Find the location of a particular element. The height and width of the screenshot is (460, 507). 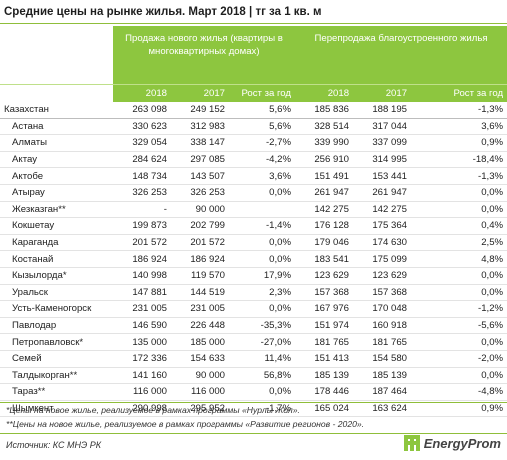

region-name-cell: Уральск is located at coordinates (56, 293).